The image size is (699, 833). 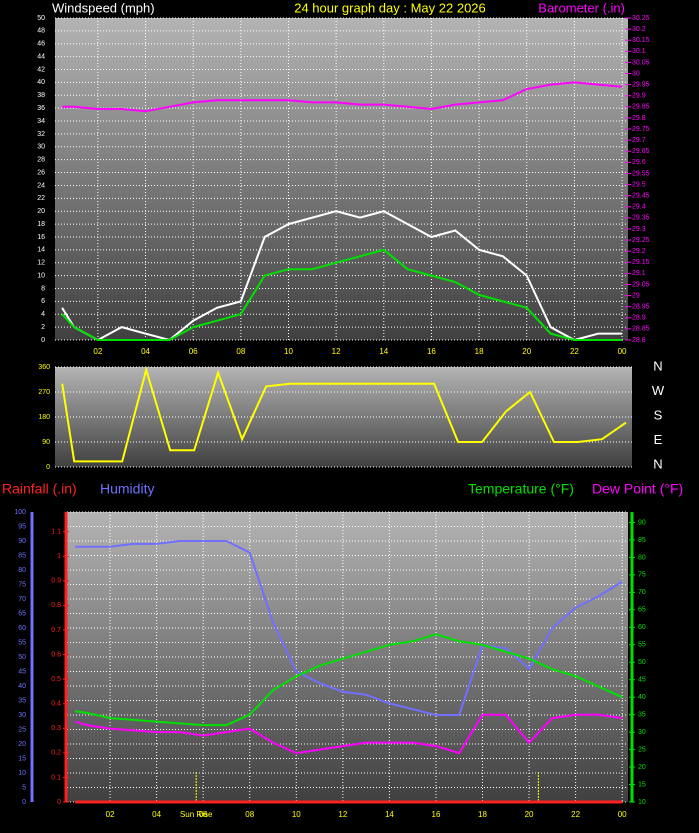 I want to click on y-tick-label: 34, so click(x=41, y=121).